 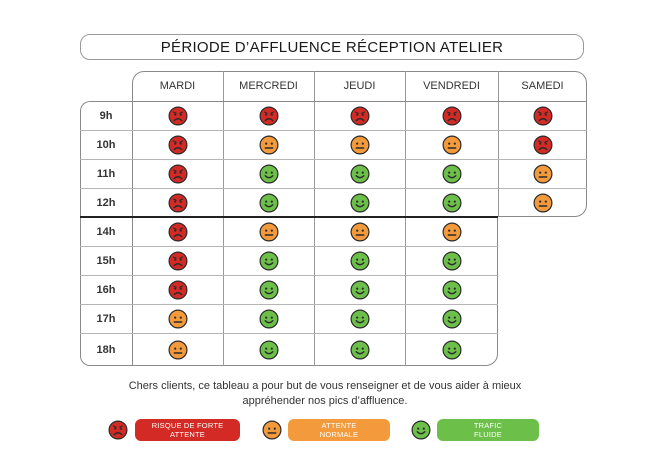 I want to click on legend-text-line-1: TRAFIC, so click(x=488, y=425).